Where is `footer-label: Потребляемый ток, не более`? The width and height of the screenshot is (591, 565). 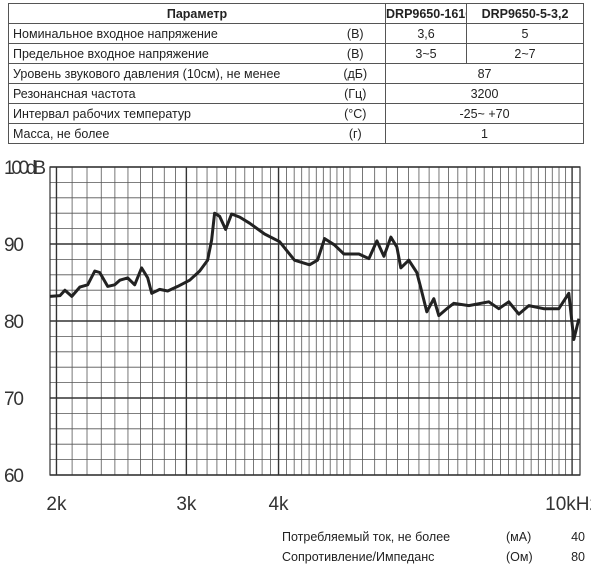
footer-label: Потребляемый ток, не более is located at coordinates (366, 537).